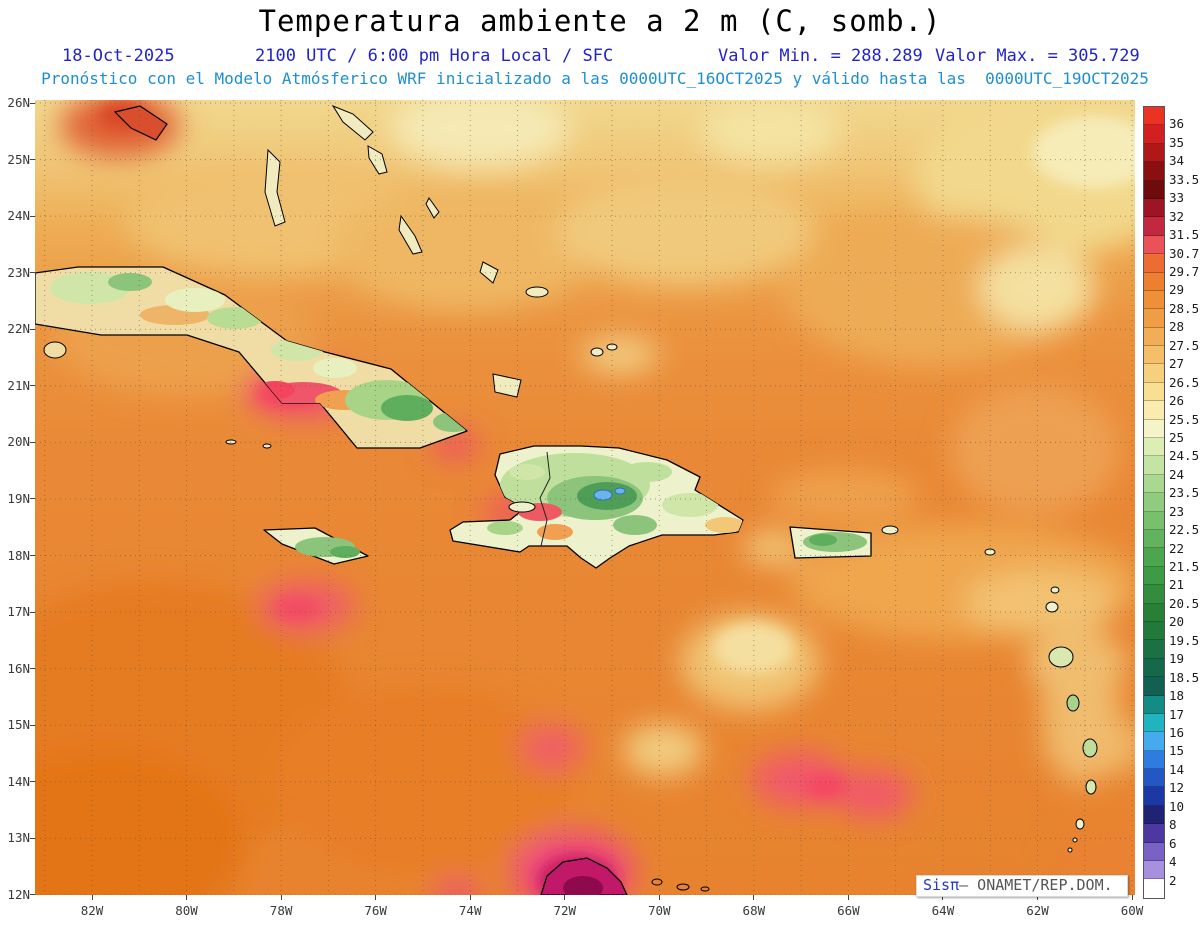 The image size is (1200, 927). I want to click on jamaica-island, so click(316, 546).